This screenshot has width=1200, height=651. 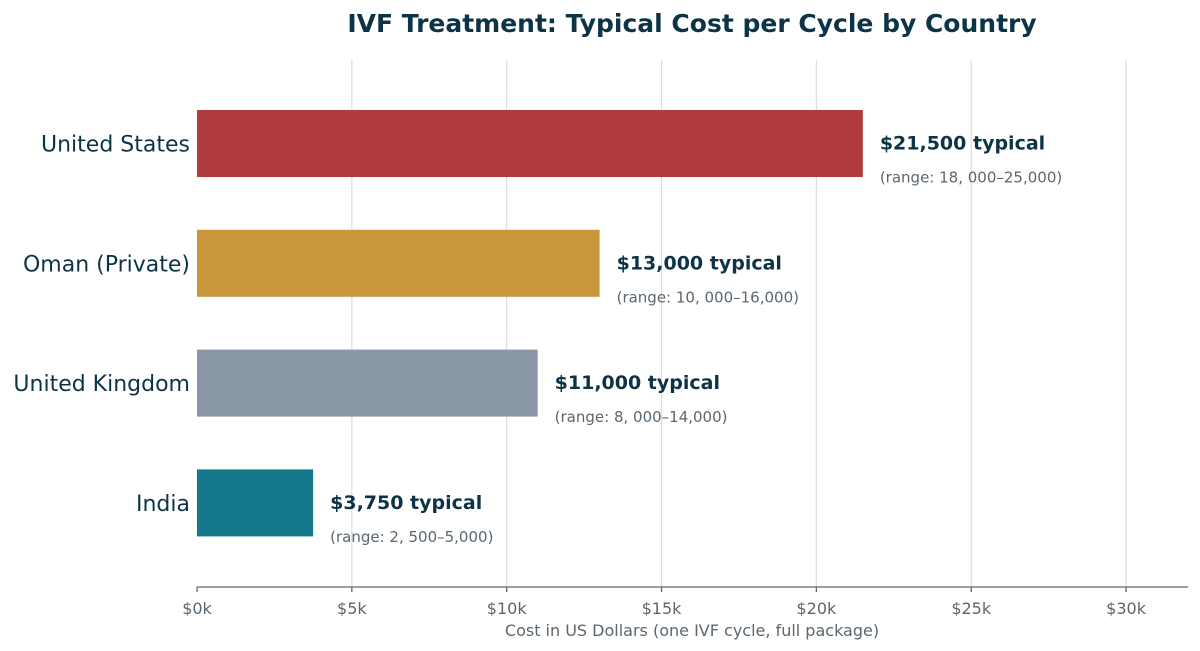 I want to click on x-tick-label: $15k, so click(x=662, y=608).